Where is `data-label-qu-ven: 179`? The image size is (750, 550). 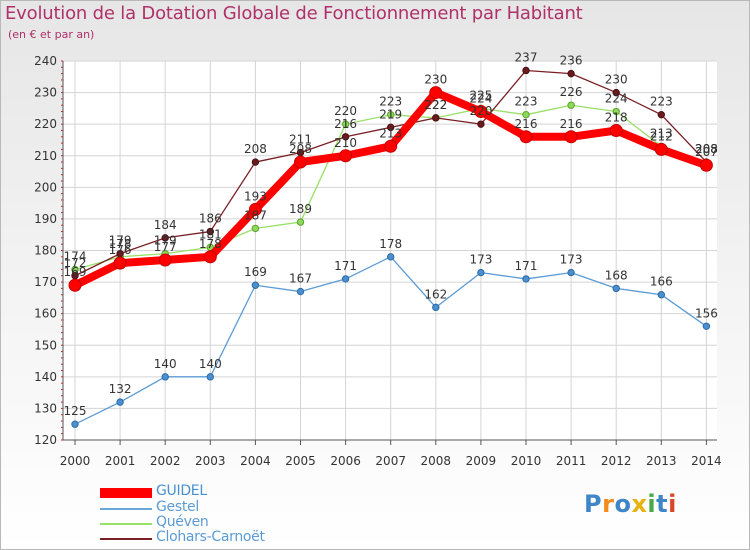 data-label-qu-ven: 179 is located at coordinates (165, 241).